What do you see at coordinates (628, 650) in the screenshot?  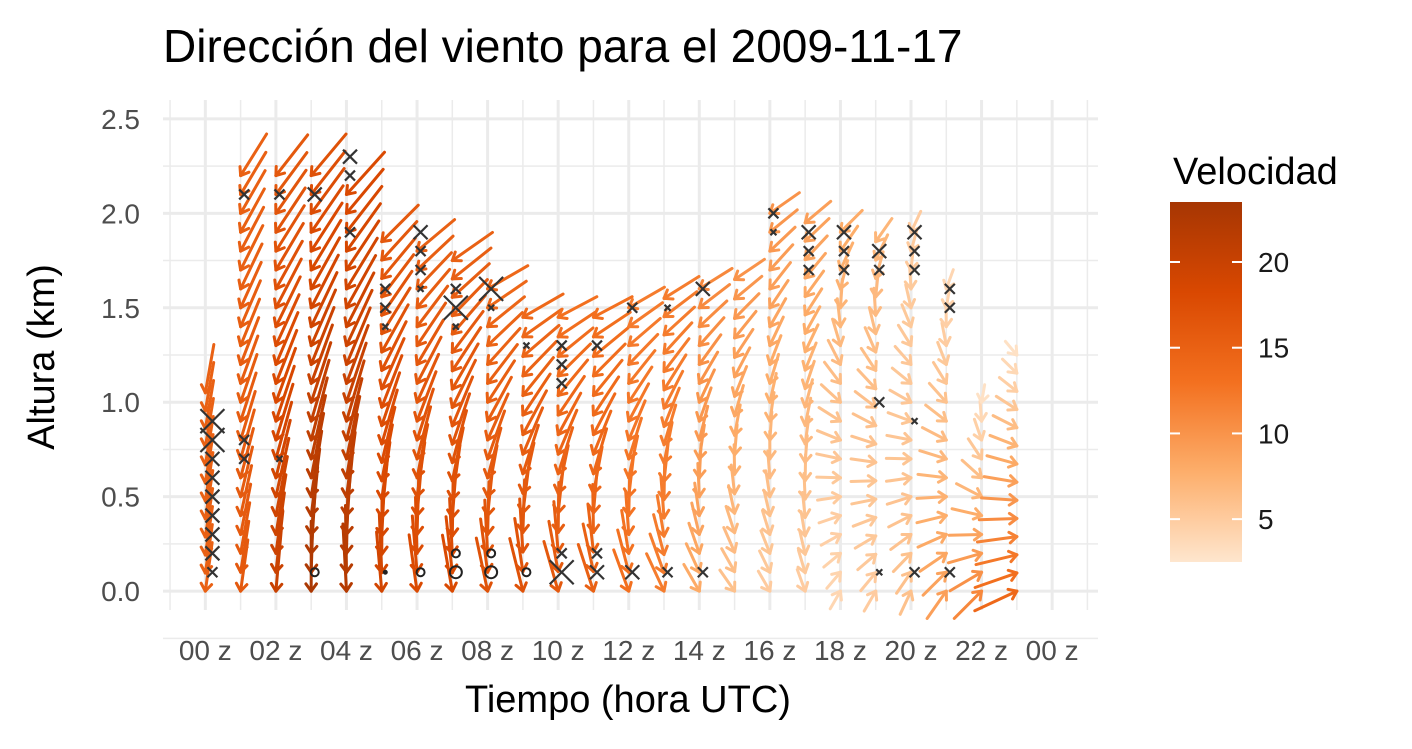 I see `x-tick-label: 12 z` at bounding box center [628, 650].